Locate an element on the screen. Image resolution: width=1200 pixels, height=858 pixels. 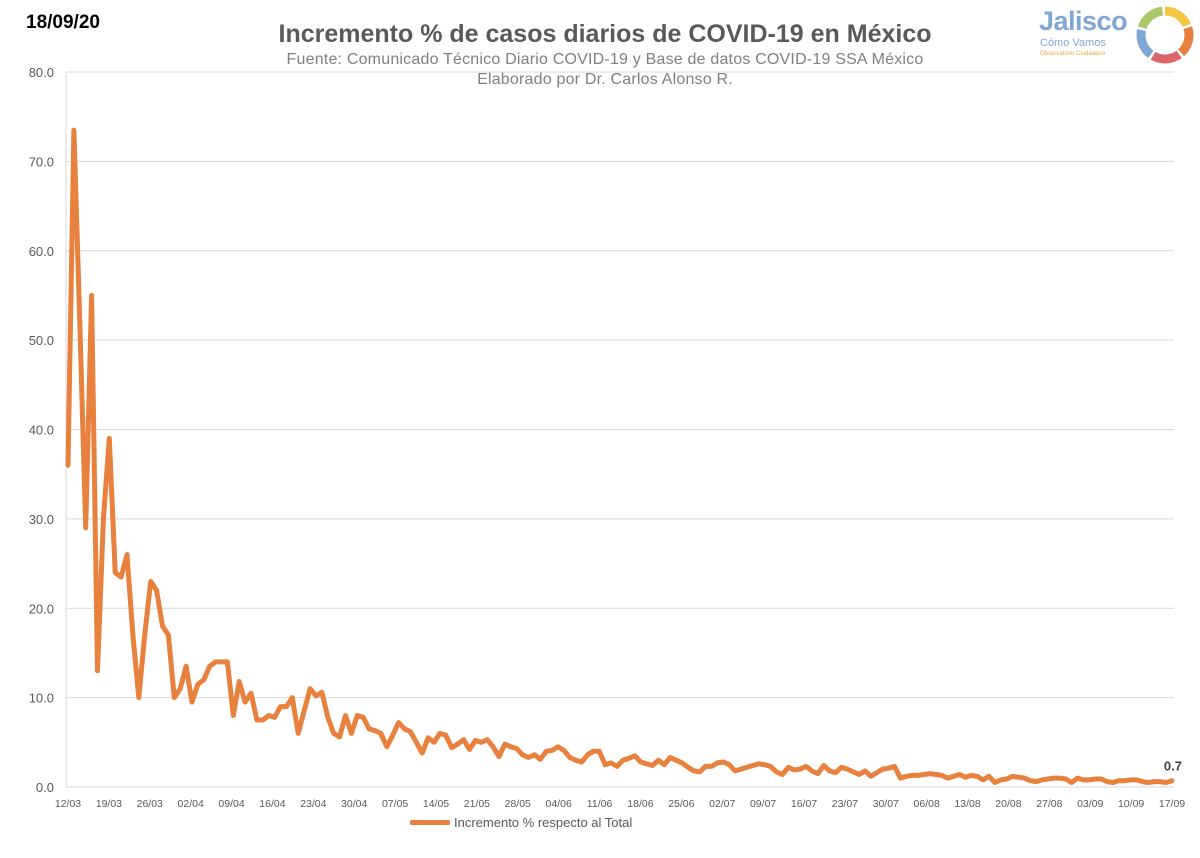
x-tick-label: 27/08 is located at coordinates (1049, 804).